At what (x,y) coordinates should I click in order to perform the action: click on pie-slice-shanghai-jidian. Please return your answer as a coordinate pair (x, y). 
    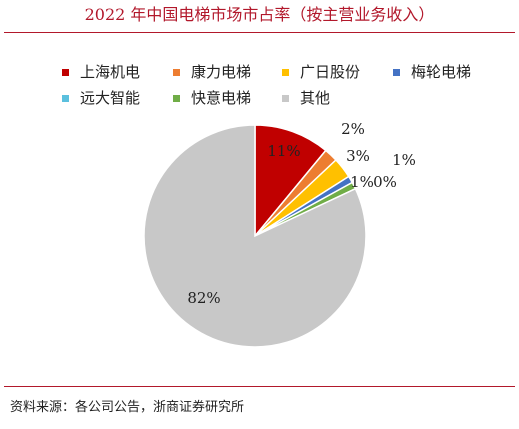
    Looking at the image, I should click on (290, 181).